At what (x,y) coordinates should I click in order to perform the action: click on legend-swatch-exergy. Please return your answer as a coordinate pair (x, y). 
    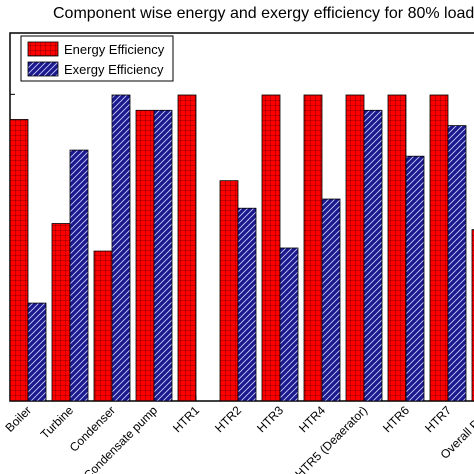
    Looking at the image, I should click on (43, 69).